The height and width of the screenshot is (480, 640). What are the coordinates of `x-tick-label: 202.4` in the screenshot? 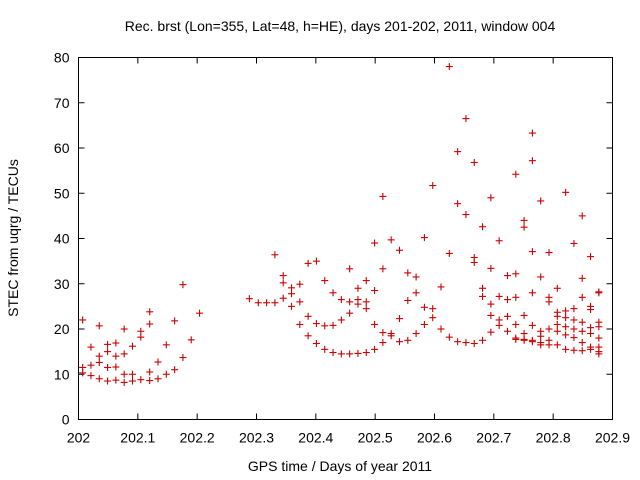 It's located at (315, 438).